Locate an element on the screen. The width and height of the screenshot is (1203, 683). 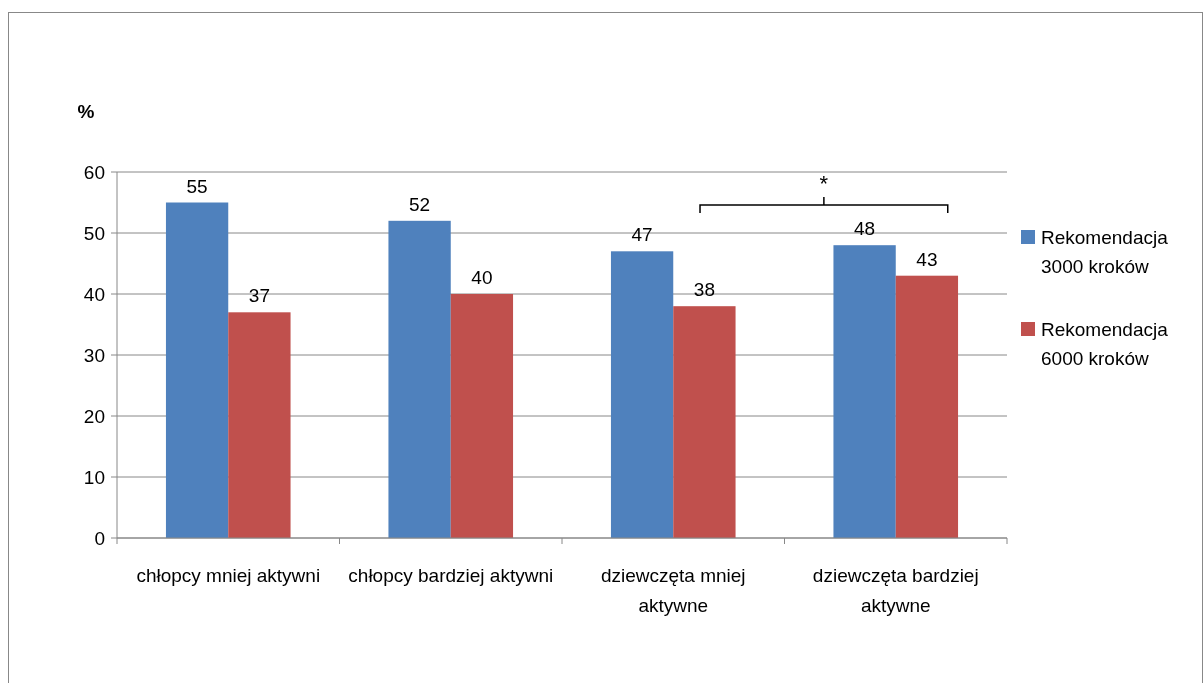
y-tick-label: 40 is located at coordinates (94, 294).